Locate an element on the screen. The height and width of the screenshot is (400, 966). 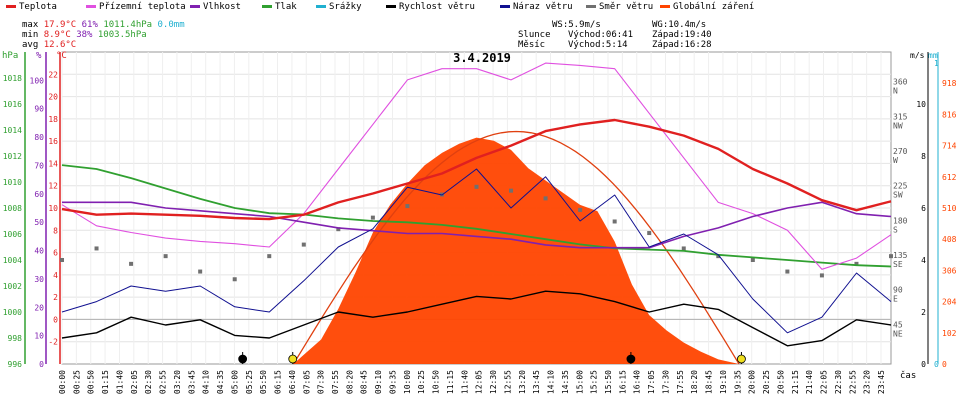
x-tick-label: 12:30 is located at coordinates (493, 382).